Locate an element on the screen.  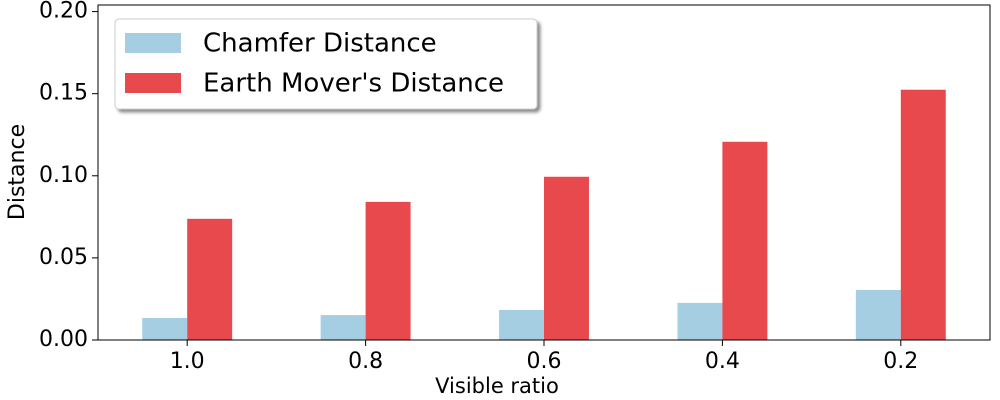
y-tick-label: 0.05 is located at coordinates (63, 257).